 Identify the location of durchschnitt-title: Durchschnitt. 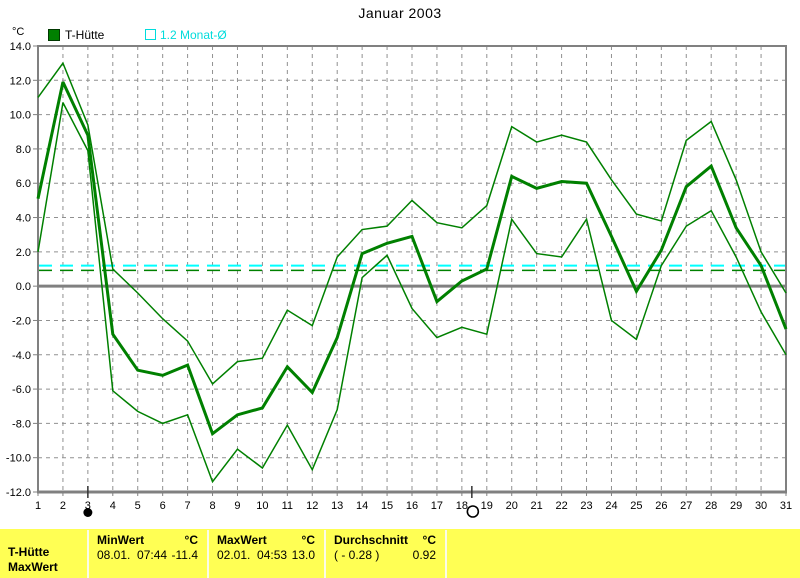
(371, 540).